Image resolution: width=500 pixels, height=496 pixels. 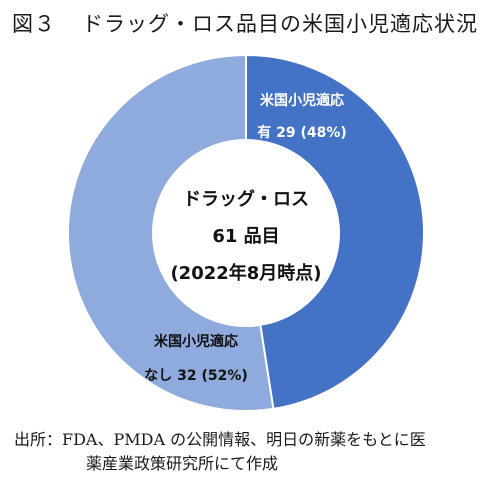 I want to click on figure-number: 図３, so click(x=34, y=24).